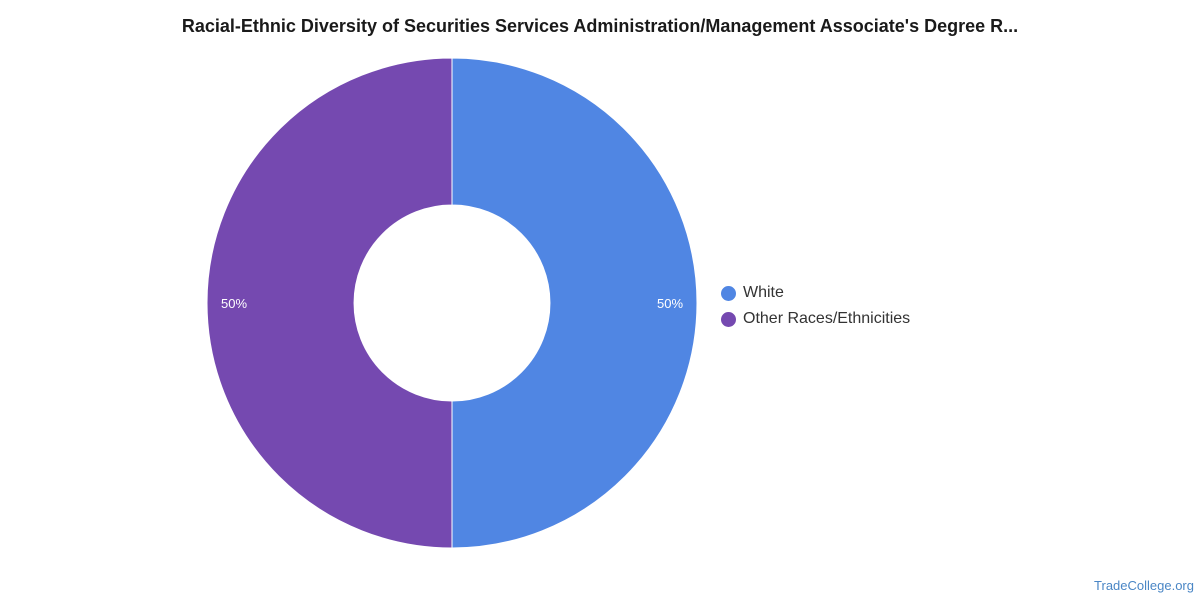 Image resolution: width=1200 pixels, height=600 pixels. I want to click on legend-label-white: White, so click(763, 292).